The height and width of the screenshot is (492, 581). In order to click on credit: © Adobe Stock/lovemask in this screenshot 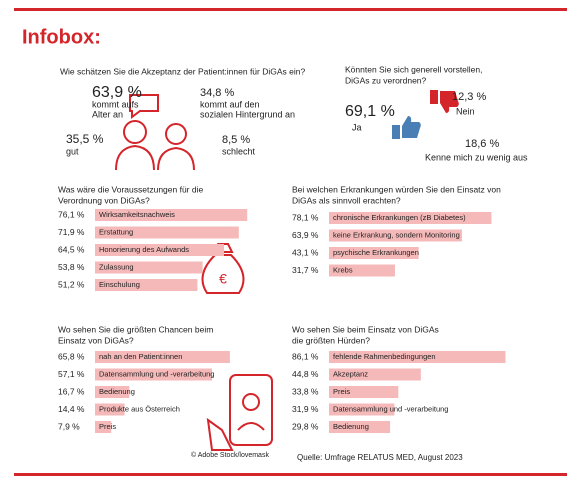, I will do `click(230, 455)`.